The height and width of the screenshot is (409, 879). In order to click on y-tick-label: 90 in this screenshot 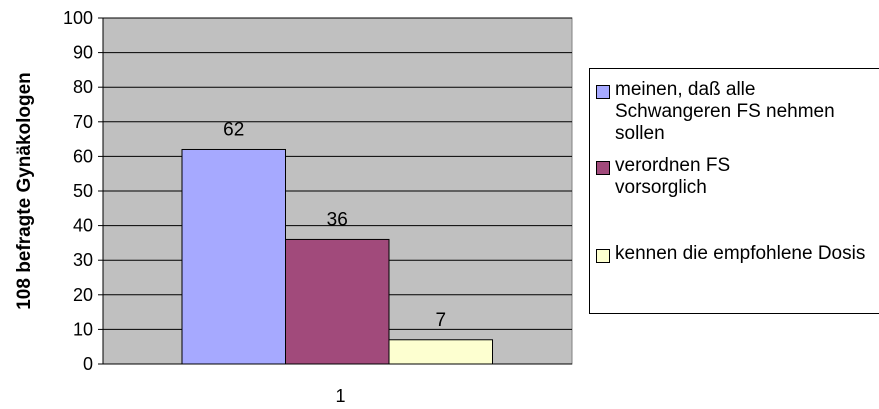, I will do `click(83, 53)`.